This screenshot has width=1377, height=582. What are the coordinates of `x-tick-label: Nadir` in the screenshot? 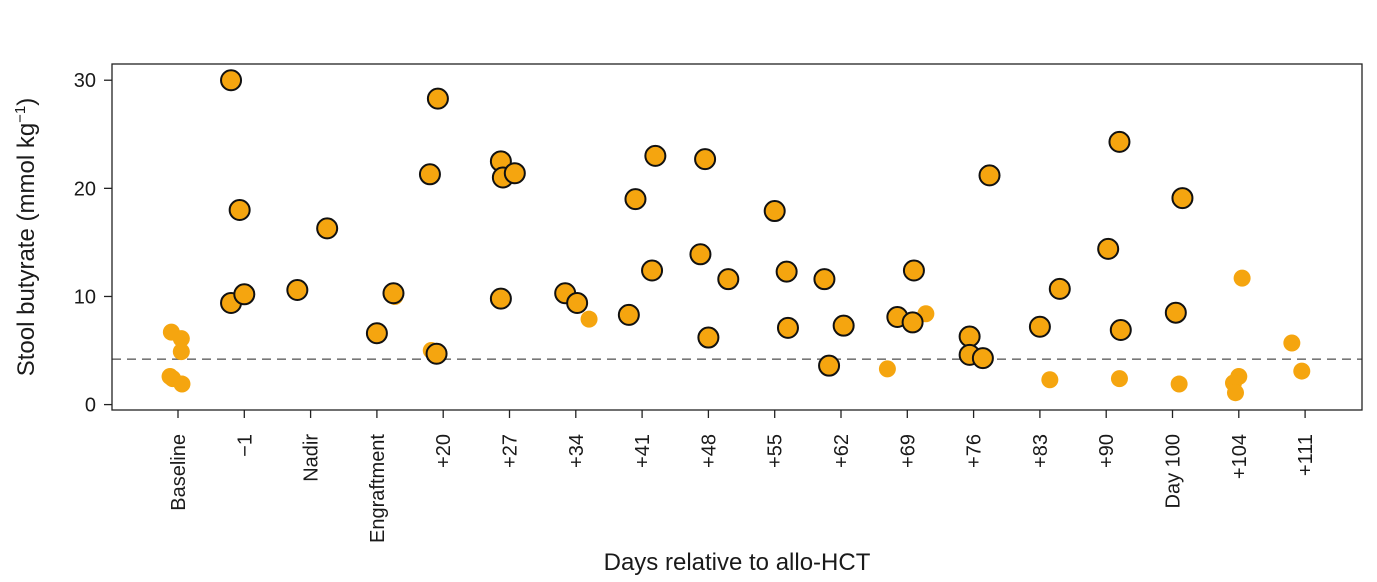 It's located at (312, 458).